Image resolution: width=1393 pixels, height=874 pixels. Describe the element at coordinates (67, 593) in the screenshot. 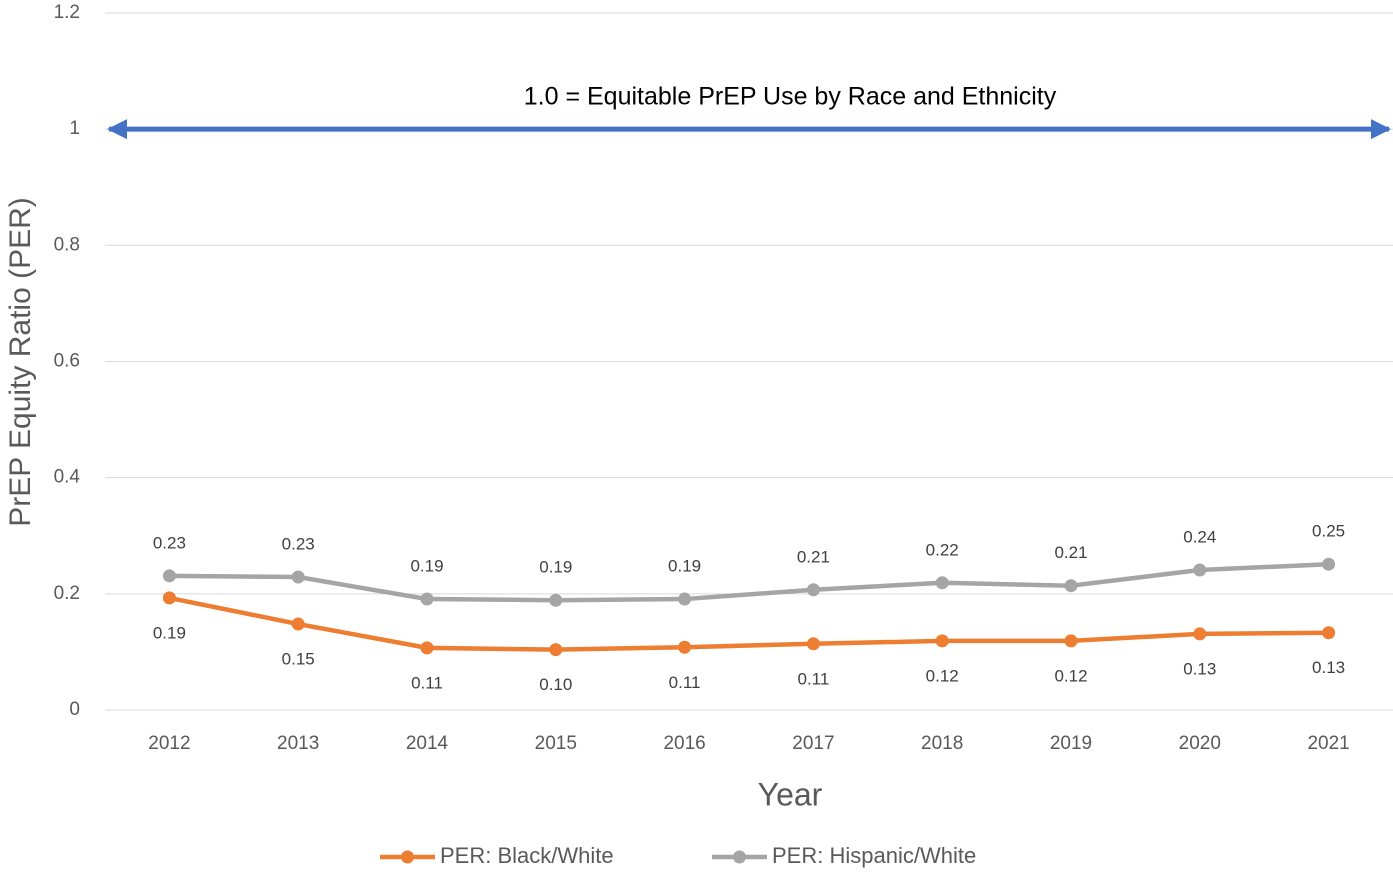

I see `y-tick-label: 0.2` at that location.